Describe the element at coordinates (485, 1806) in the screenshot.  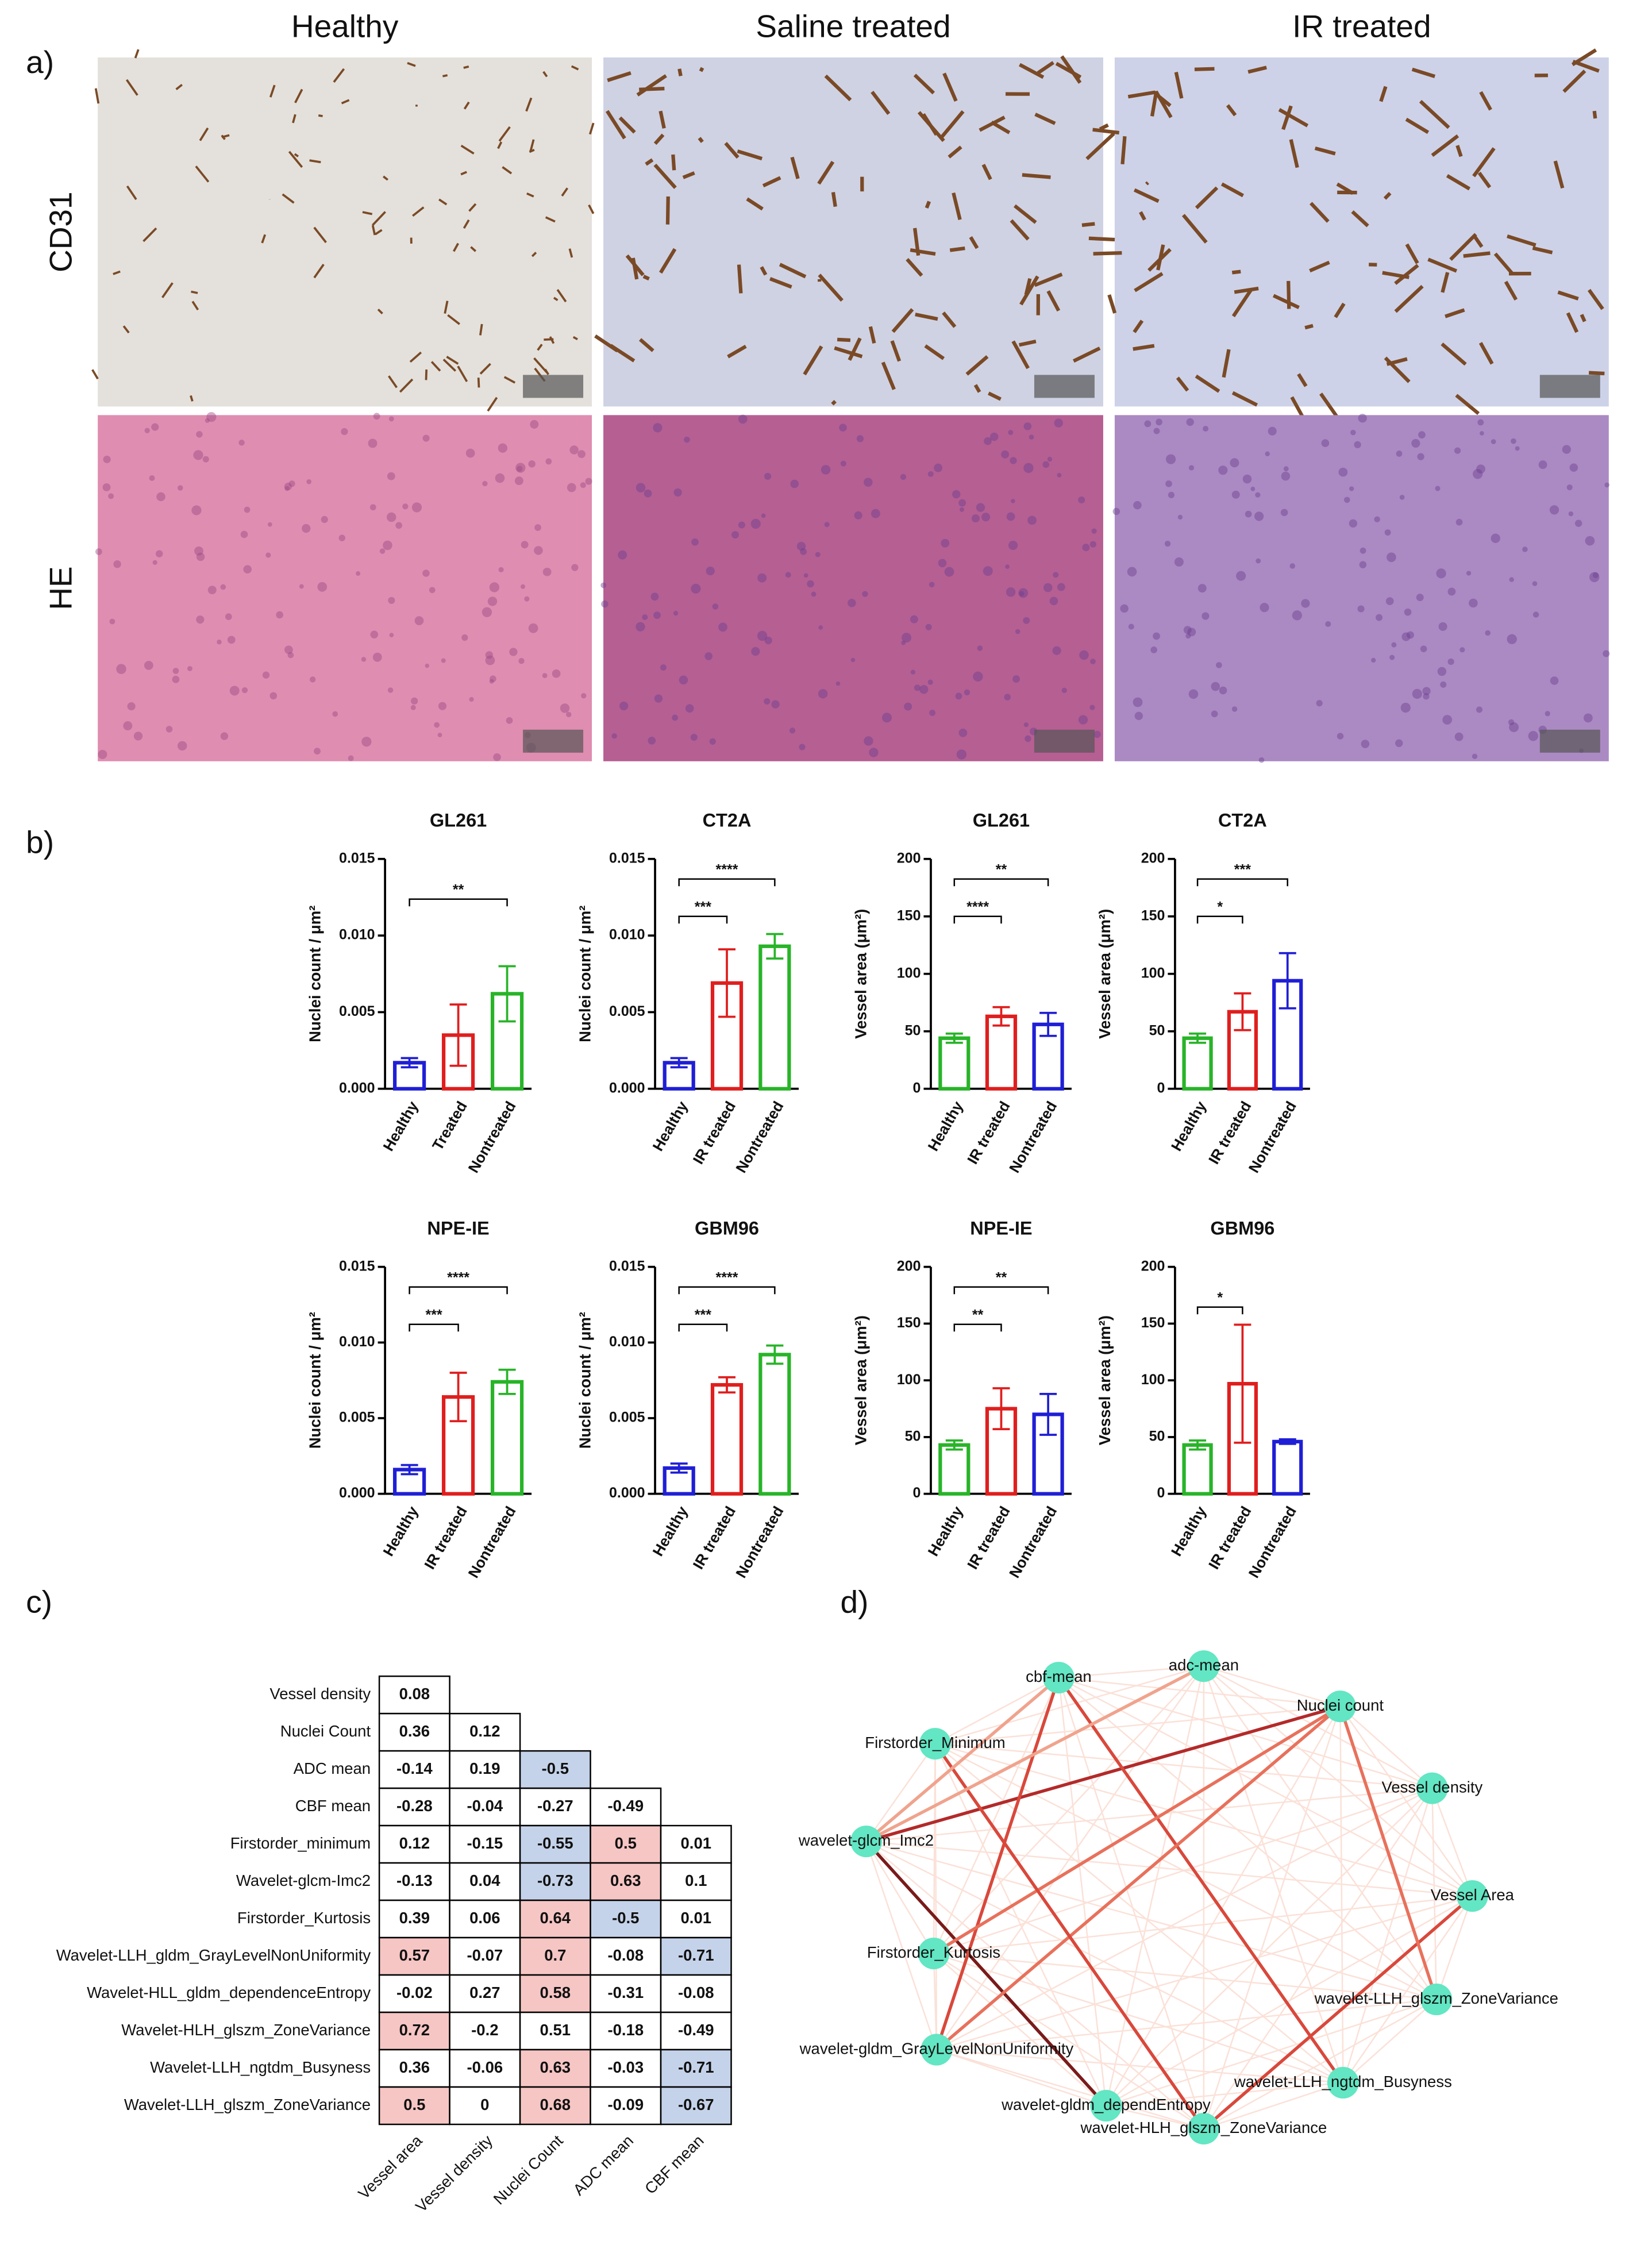
I see `correlation-value: -0.04` at that location.